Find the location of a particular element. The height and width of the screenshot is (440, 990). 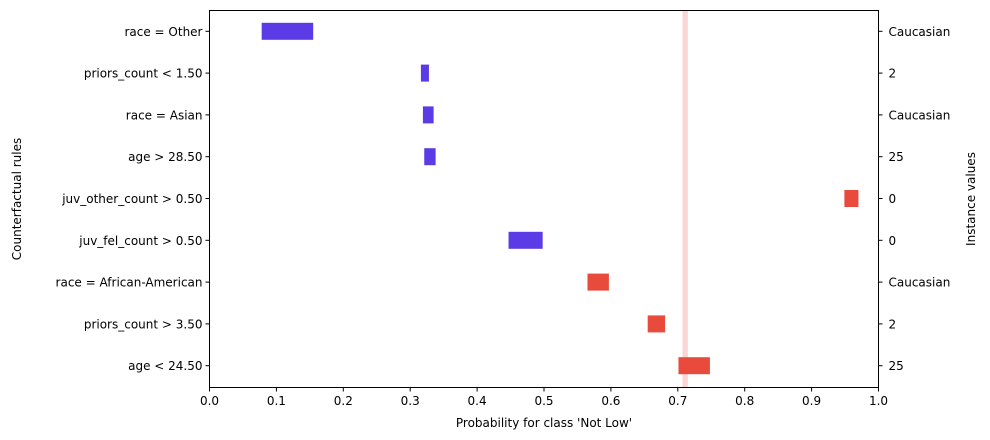

rule-label: juv_fel_count > 0.50 is located at coordinates (140, 241).